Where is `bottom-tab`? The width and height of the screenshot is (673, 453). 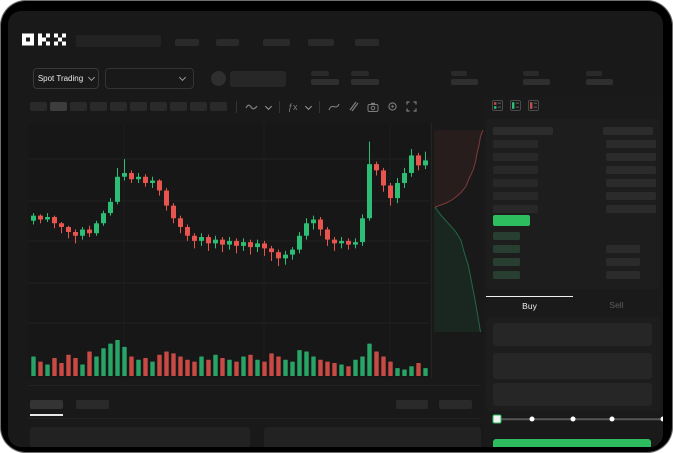
bottom-tab is located at coordinates (92, 404).